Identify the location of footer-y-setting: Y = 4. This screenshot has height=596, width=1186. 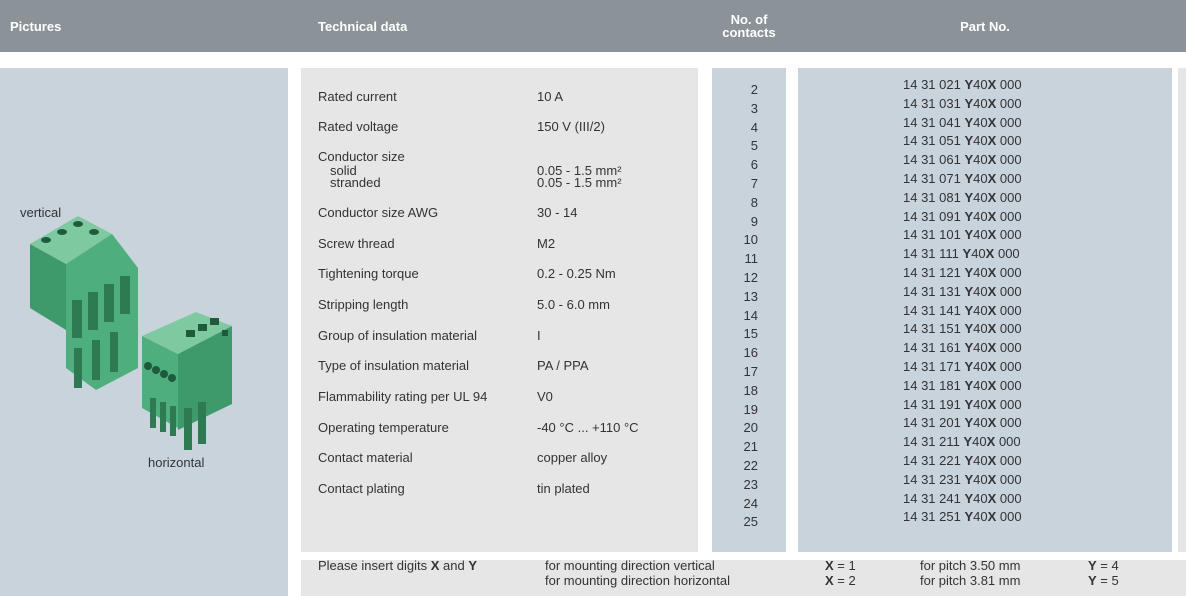
(1103, 565).